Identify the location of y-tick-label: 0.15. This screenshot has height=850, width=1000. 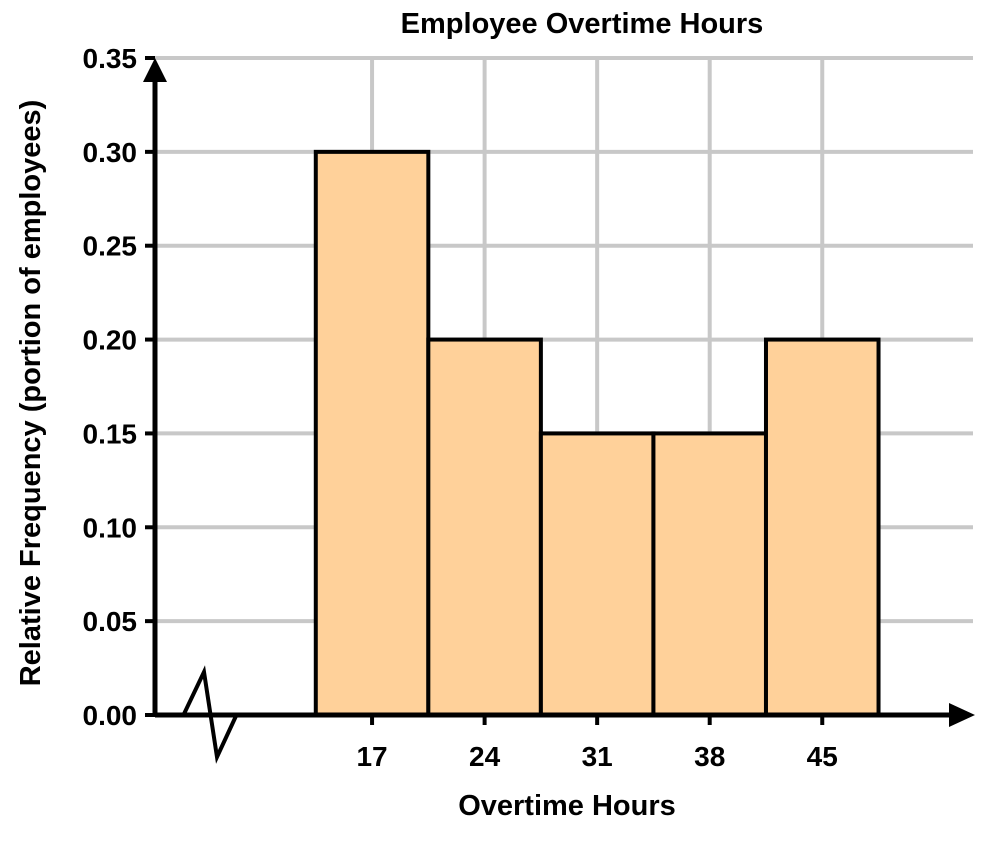
(110, 433).